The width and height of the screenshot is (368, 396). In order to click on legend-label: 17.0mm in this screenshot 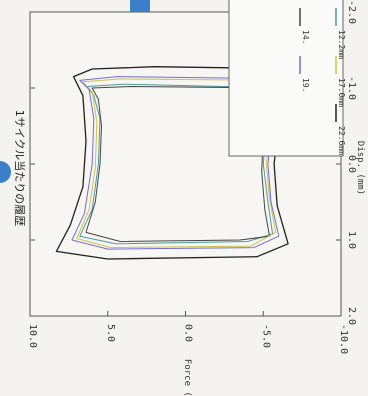, I will do `click(341, 92)`.